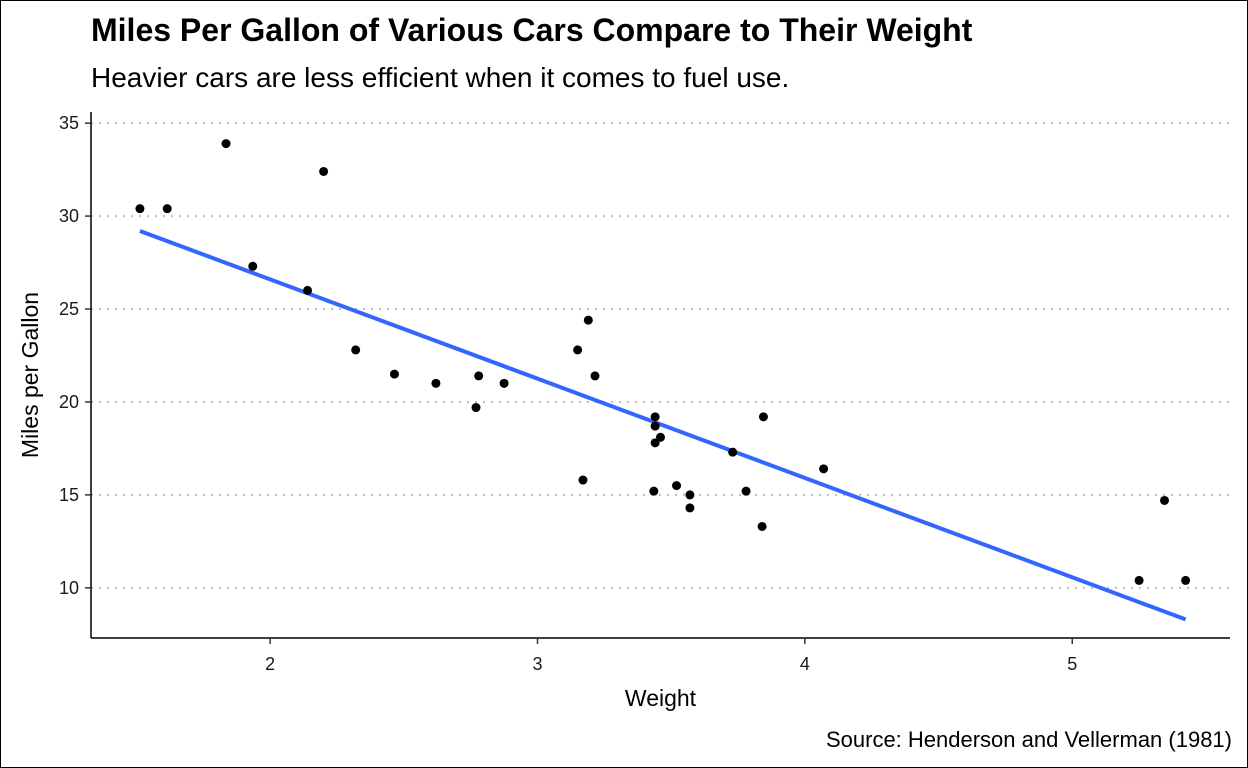  What do you see at coordinates (69, 123) in the screenshot?
I see `y-tick-label: 35` at bounding box center [69, 123].